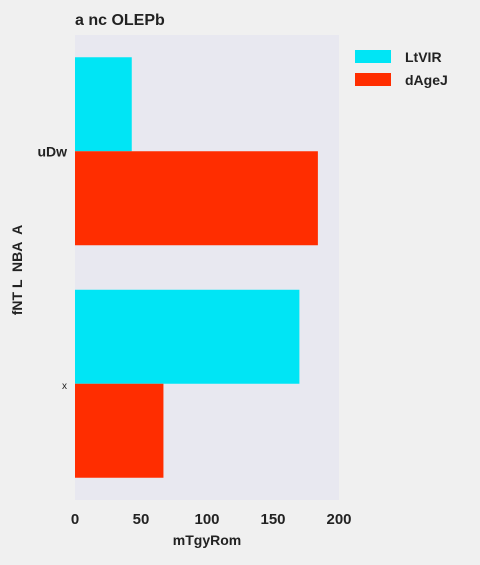  I want to click on legend: LtVIR dAgeJ, so click(401, 68).